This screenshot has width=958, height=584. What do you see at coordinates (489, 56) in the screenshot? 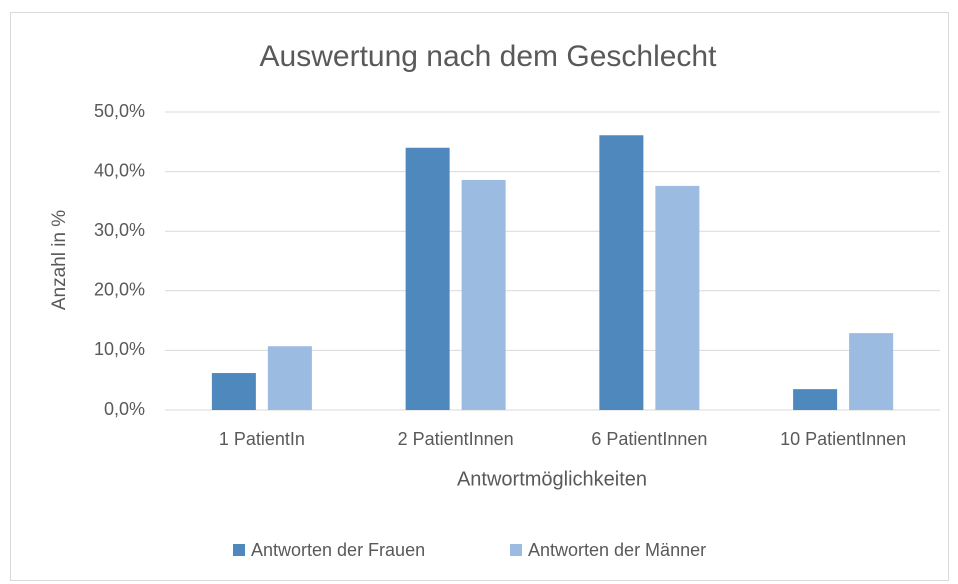
I see `chart-title: Auswertung nach dem Geschlecht` at bounding box center [489, 56].